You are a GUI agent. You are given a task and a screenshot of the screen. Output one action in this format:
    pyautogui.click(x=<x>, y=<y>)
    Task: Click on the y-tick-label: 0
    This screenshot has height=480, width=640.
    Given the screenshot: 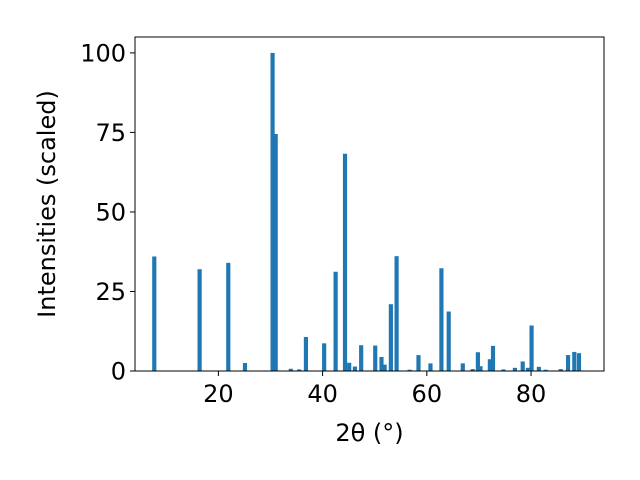 What is the action you would take?
    pyautogui.click(x=118, y=372)
    